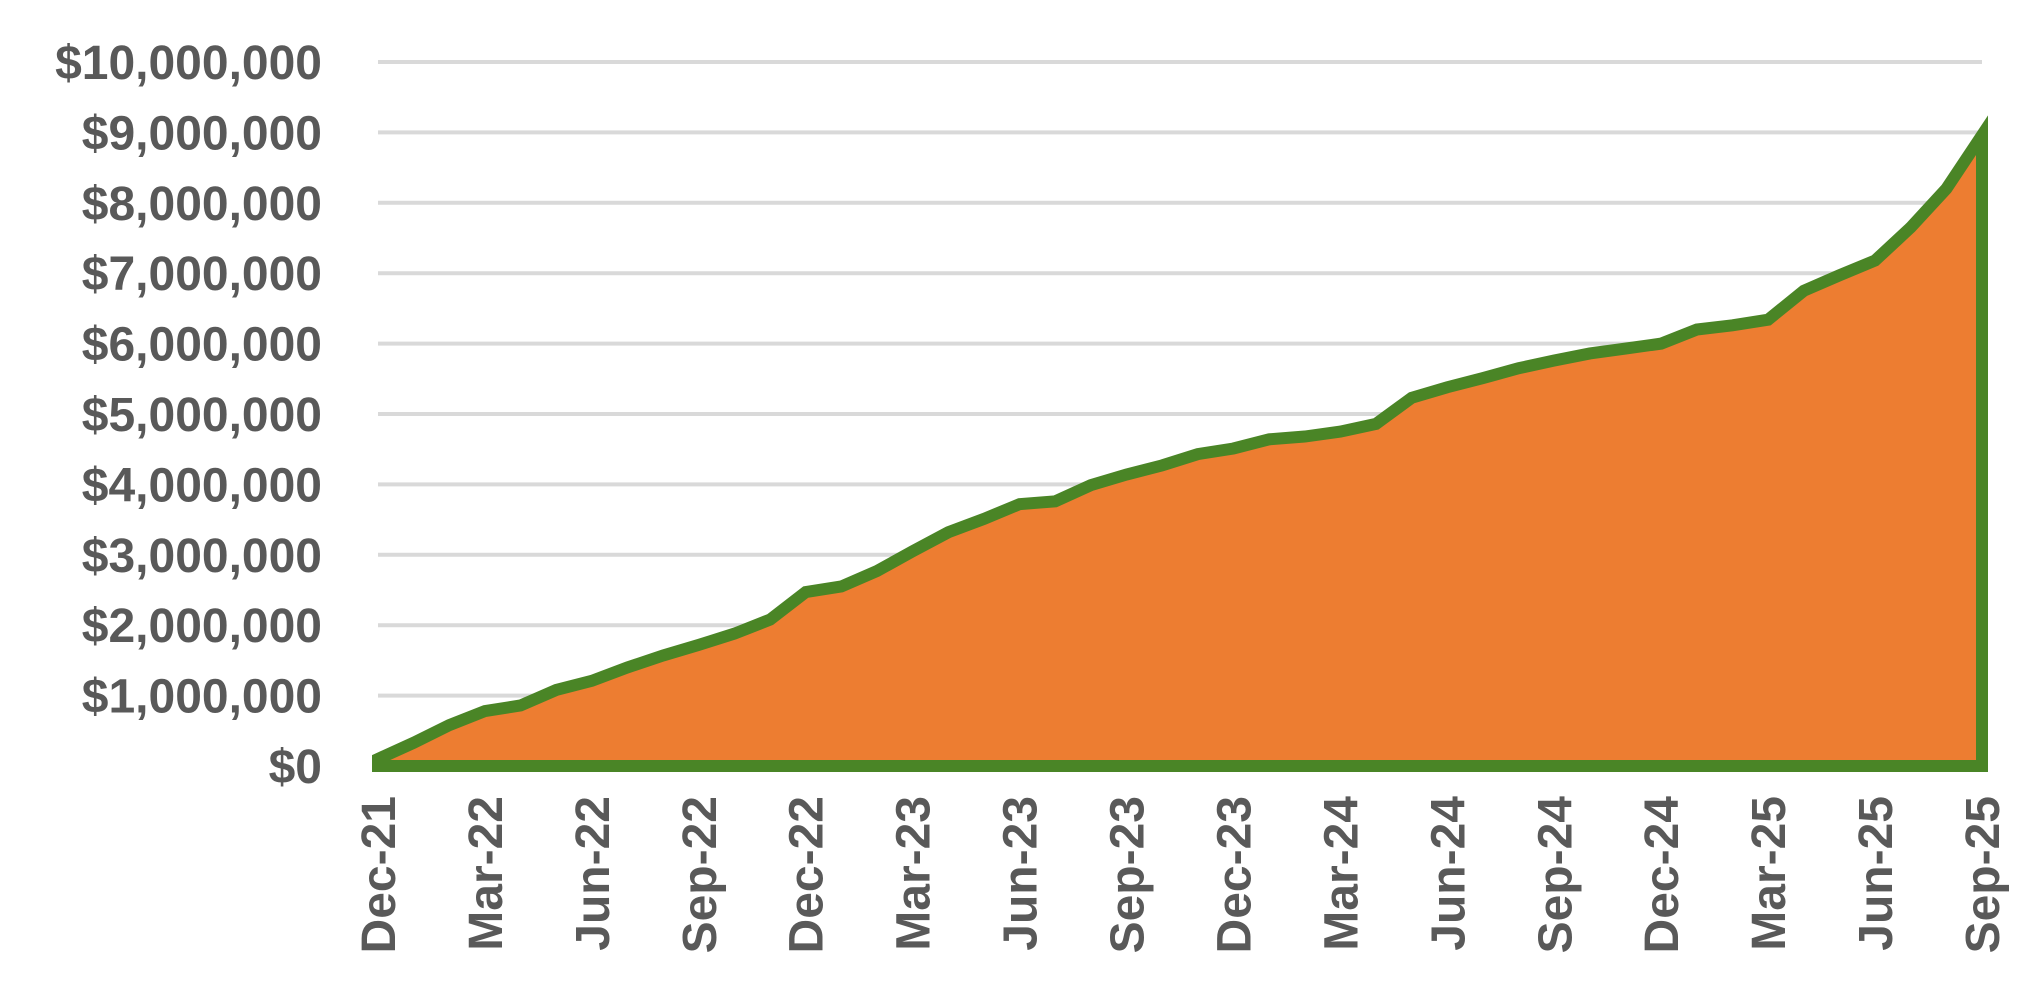  I want to click on y-tick-label: $2,000,000, so click(202, 626).